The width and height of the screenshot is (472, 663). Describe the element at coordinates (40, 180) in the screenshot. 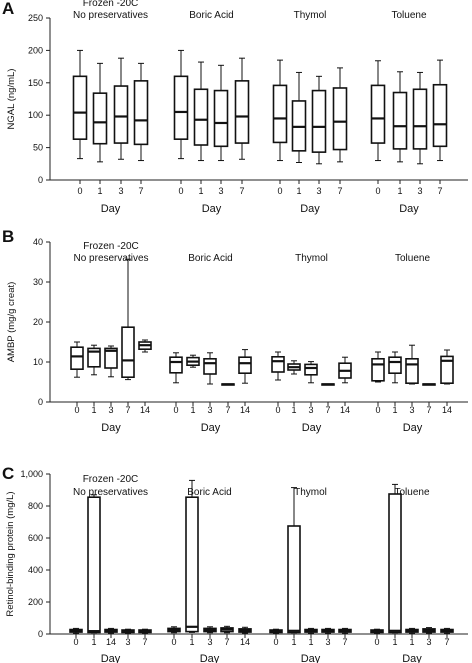

I see `y-tick-label: 0` at that location.